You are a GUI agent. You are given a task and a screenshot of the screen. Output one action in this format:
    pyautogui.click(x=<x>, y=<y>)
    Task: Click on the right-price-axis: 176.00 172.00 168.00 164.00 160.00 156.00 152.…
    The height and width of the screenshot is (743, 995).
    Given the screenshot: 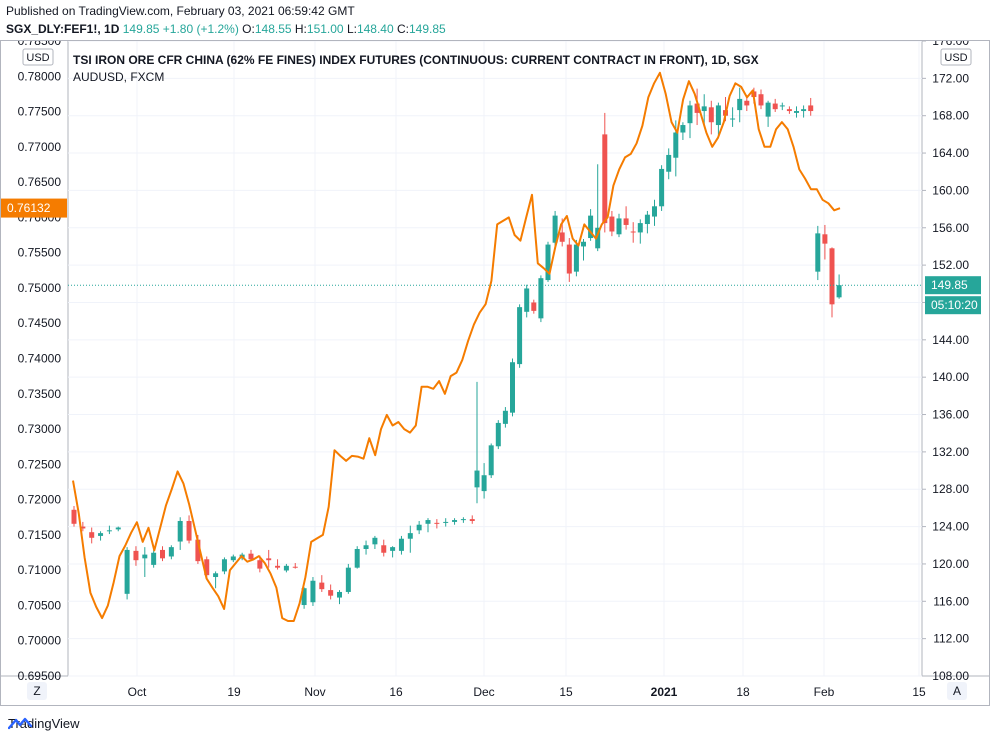 What is the action you would take?
    pyautogui.click(x=950, y=362)
    